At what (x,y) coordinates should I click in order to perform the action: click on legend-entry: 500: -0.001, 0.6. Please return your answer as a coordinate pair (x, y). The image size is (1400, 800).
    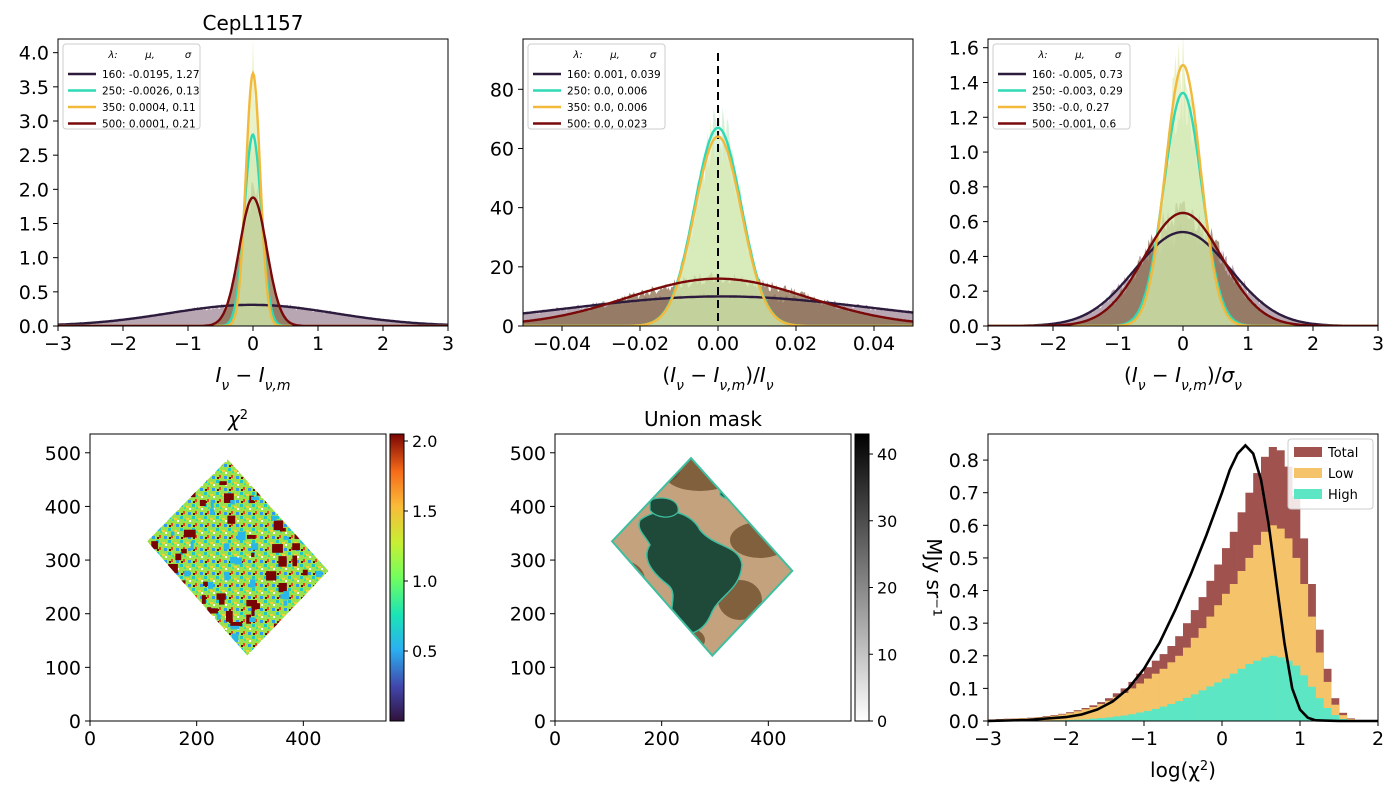
    Looking at the image, I should click on (1074, 125).